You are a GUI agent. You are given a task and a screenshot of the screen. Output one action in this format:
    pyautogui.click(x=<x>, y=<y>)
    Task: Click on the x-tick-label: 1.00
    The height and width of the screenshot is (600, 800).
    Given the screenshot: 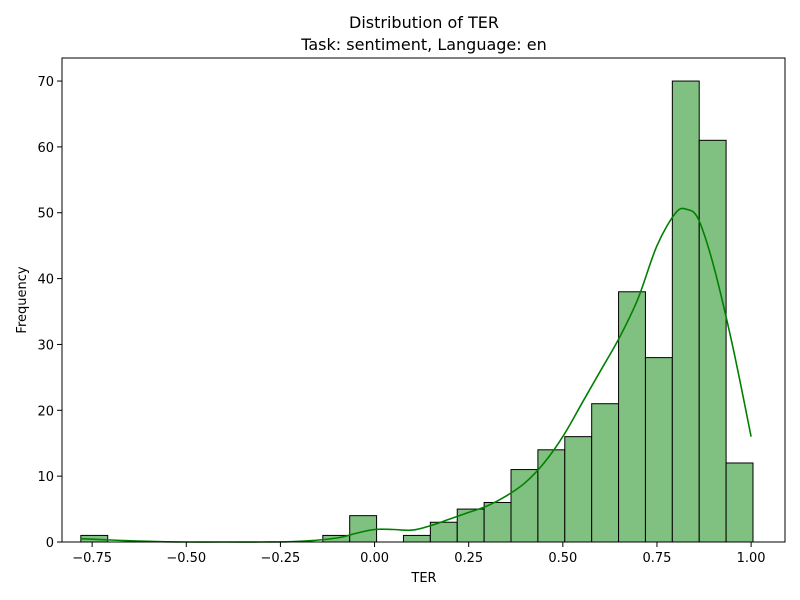 What is the action you would take?
    pyautogui.click(x=751, y=558)
    